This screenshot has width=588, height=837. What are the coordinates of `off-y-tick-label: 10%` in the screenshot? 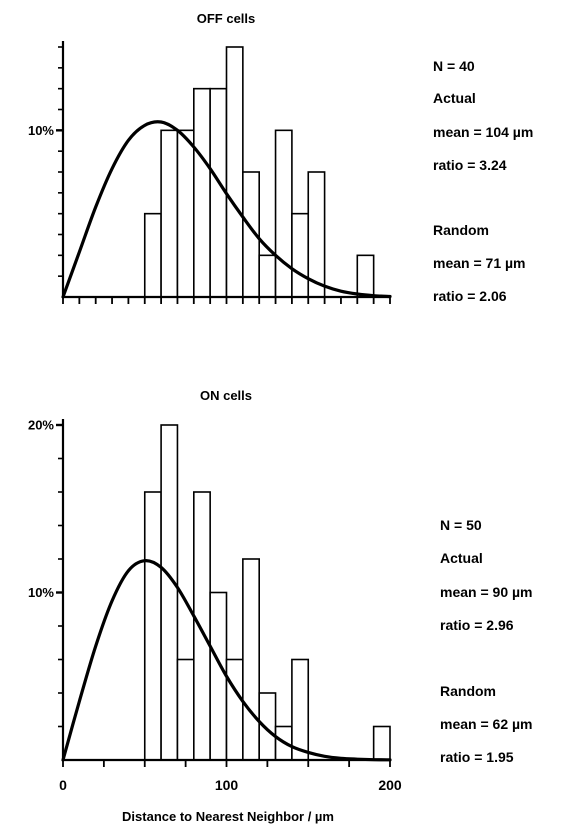 It's located at (41, 130).